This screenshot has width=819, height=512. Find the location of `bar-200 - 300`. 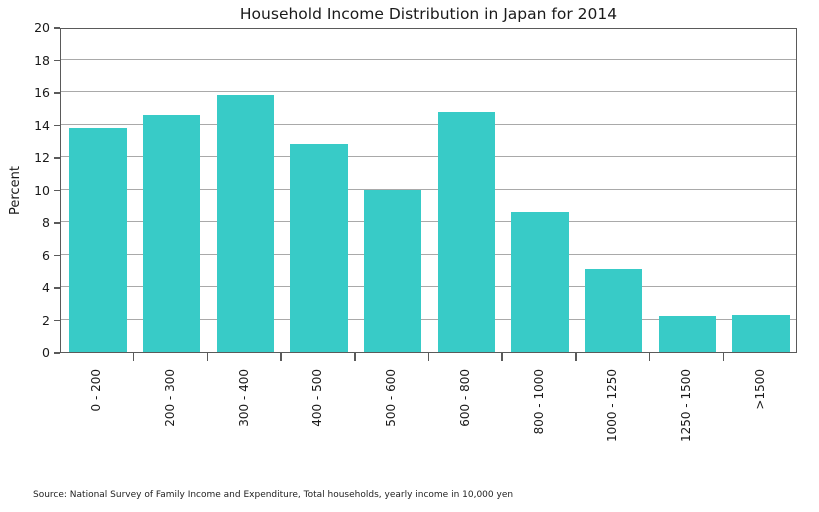

bar-200 - 300 is located at coordinates (171, 233).